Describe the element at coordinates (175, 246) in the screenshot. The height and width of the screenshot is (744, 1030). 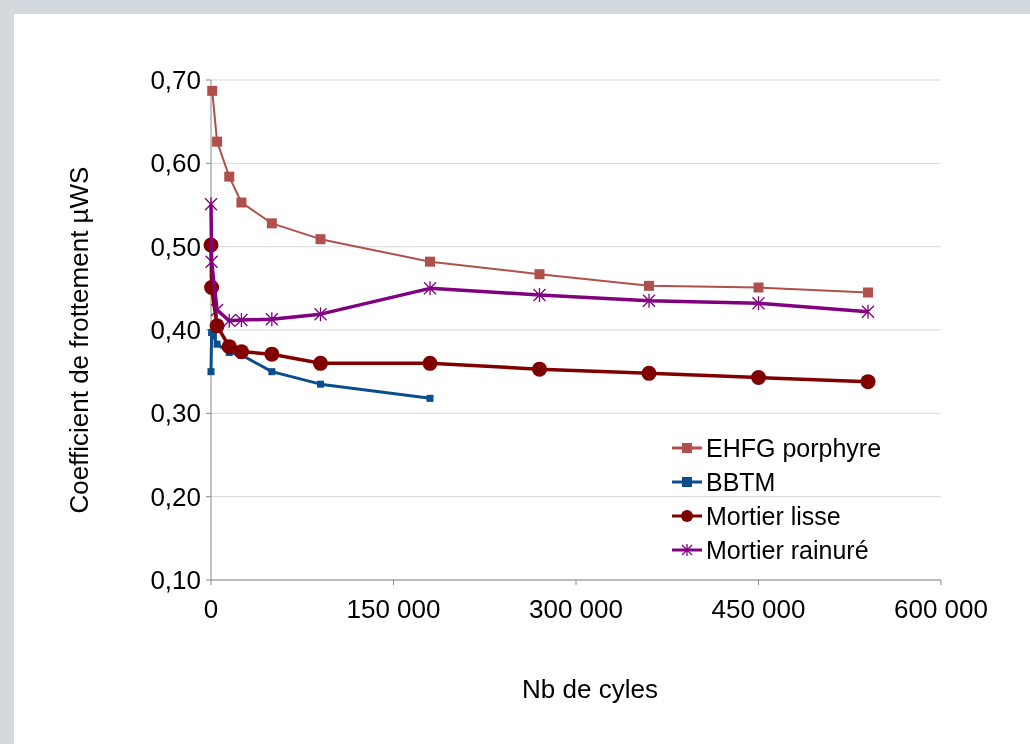
I see `y-tick-label: 0,50` at that location.